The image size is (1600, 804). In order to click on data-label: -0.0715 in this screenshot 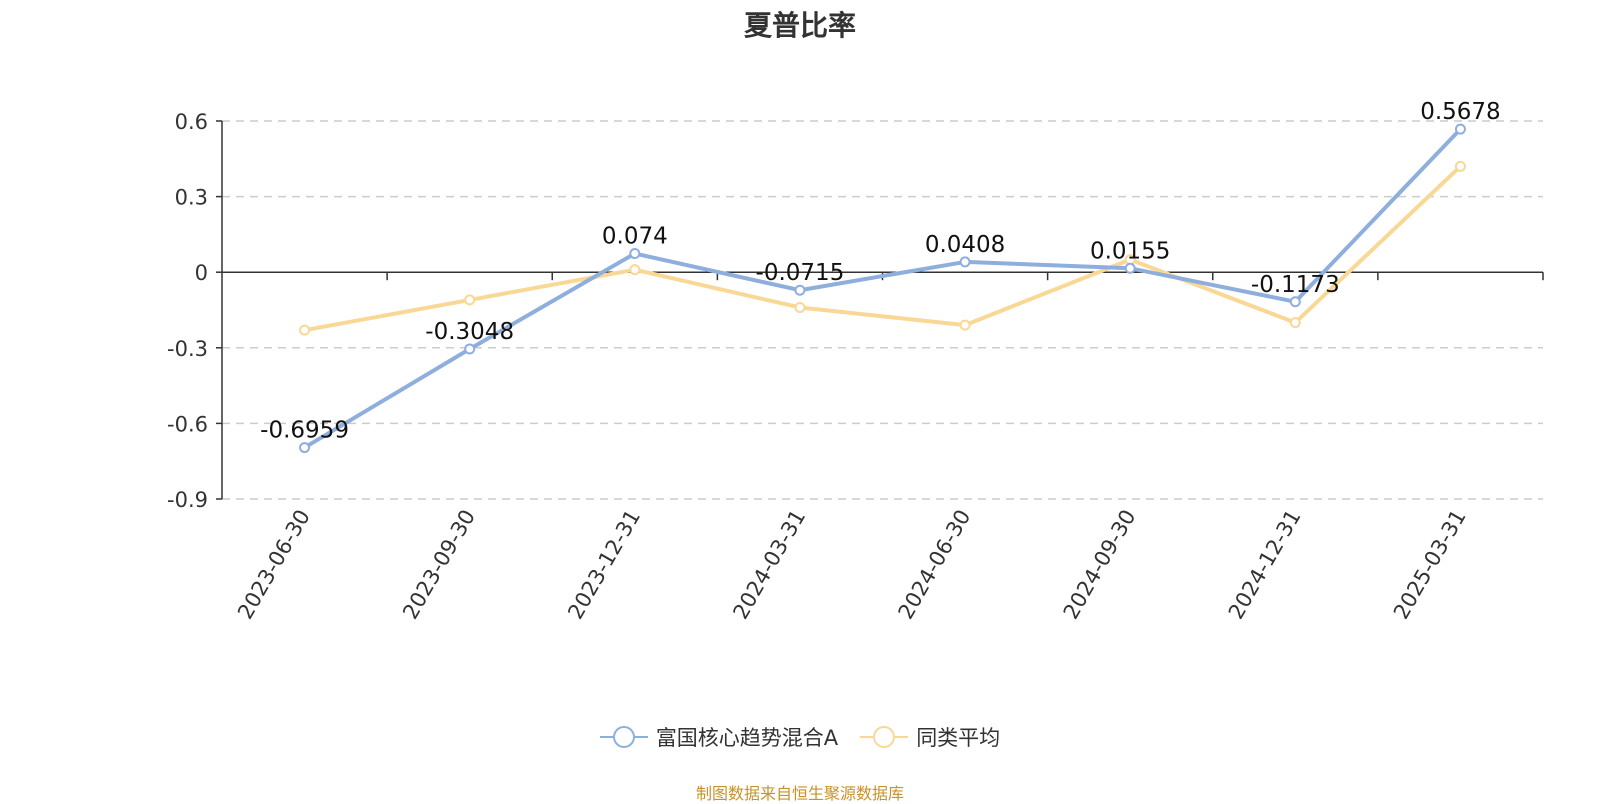, I will do `click(800, 273)`.